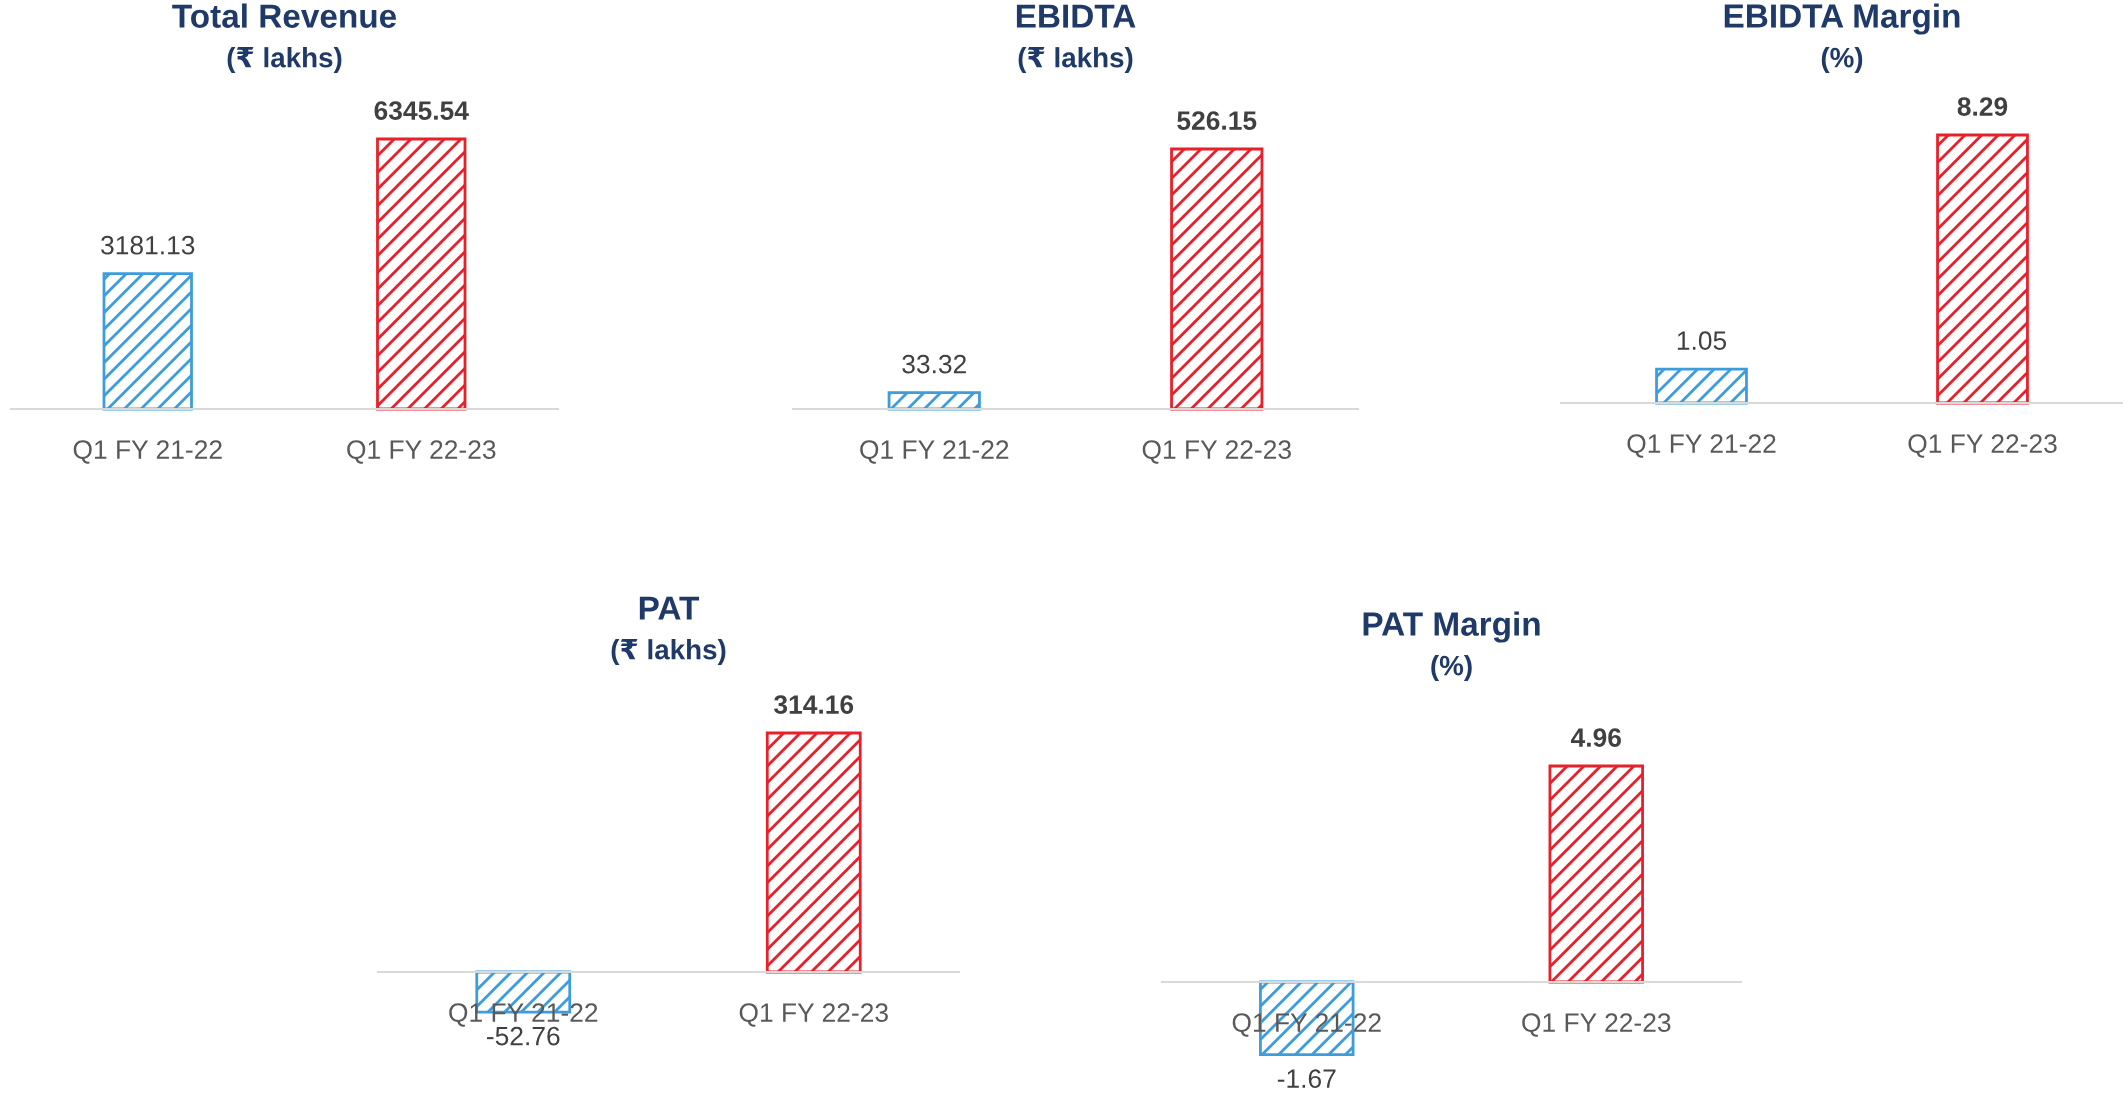  Describe the element at coordinates (421, 110) in the screenshot. I see `data-label: 6345.54` at that location.